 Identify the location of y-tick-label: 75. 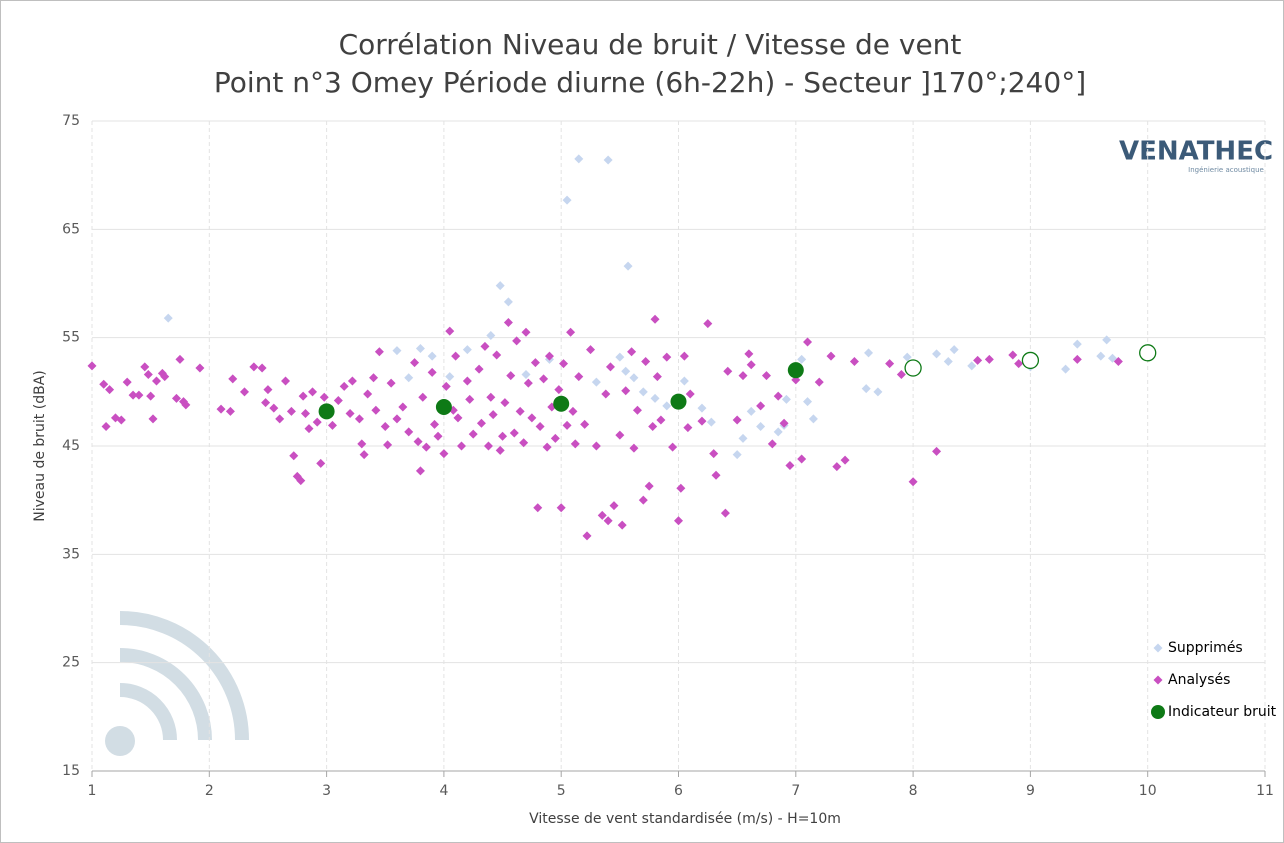
(71, 121).